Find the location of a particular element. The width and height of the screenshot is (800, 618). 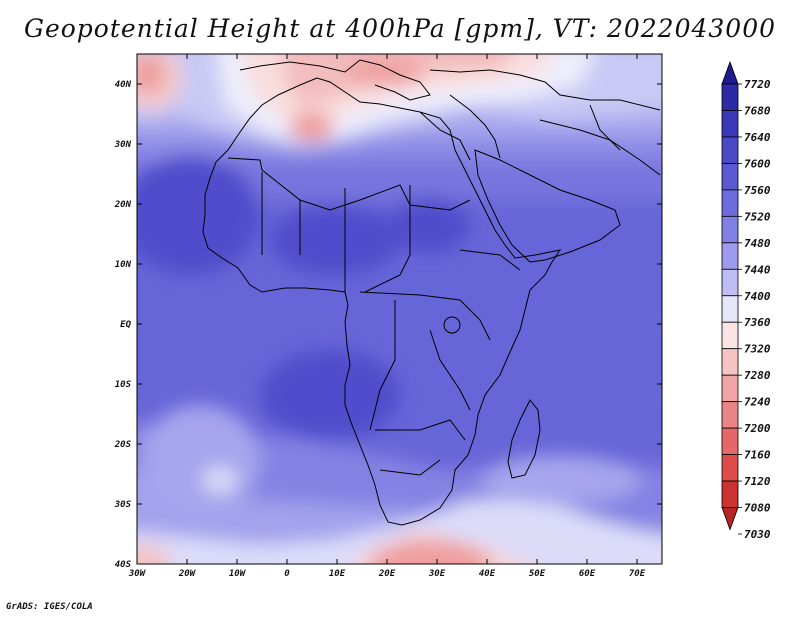

colorbar-label: 7080 is located at coordinates (757, 508).